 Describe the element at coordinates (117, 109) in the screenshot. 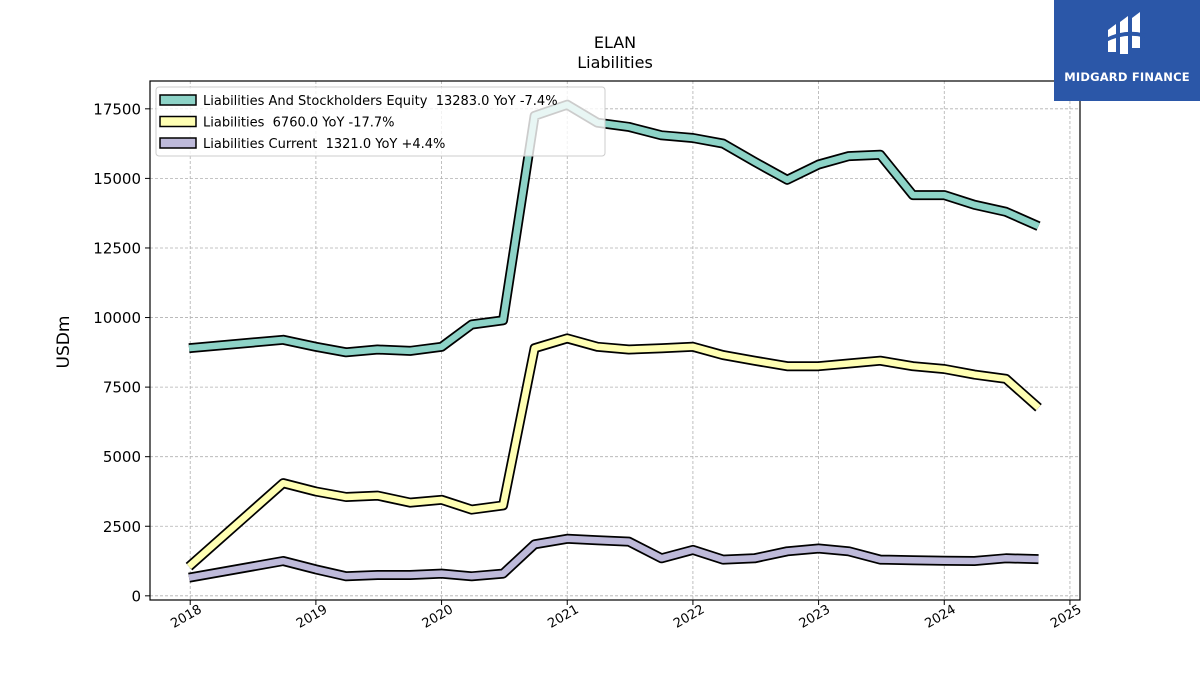

I see `y-tick-label: 17500` at that location.